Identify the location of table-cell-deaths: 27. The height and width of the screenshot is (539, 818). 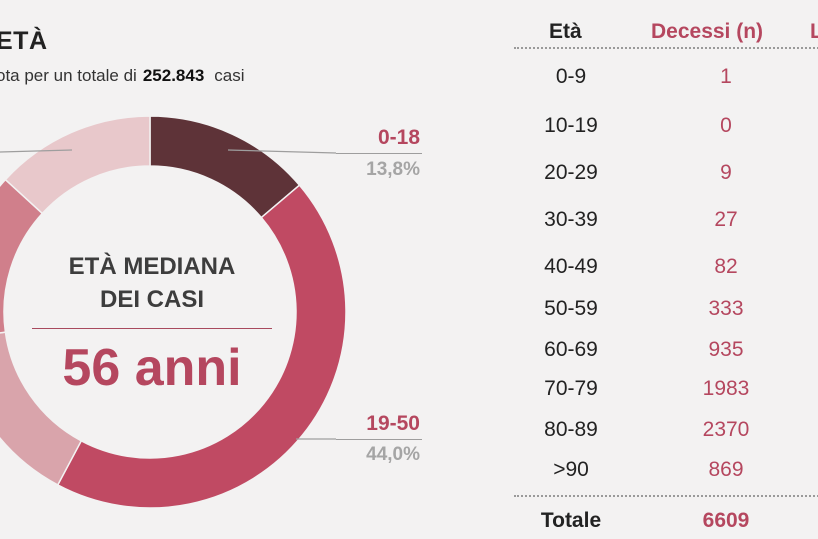
(726, 219).